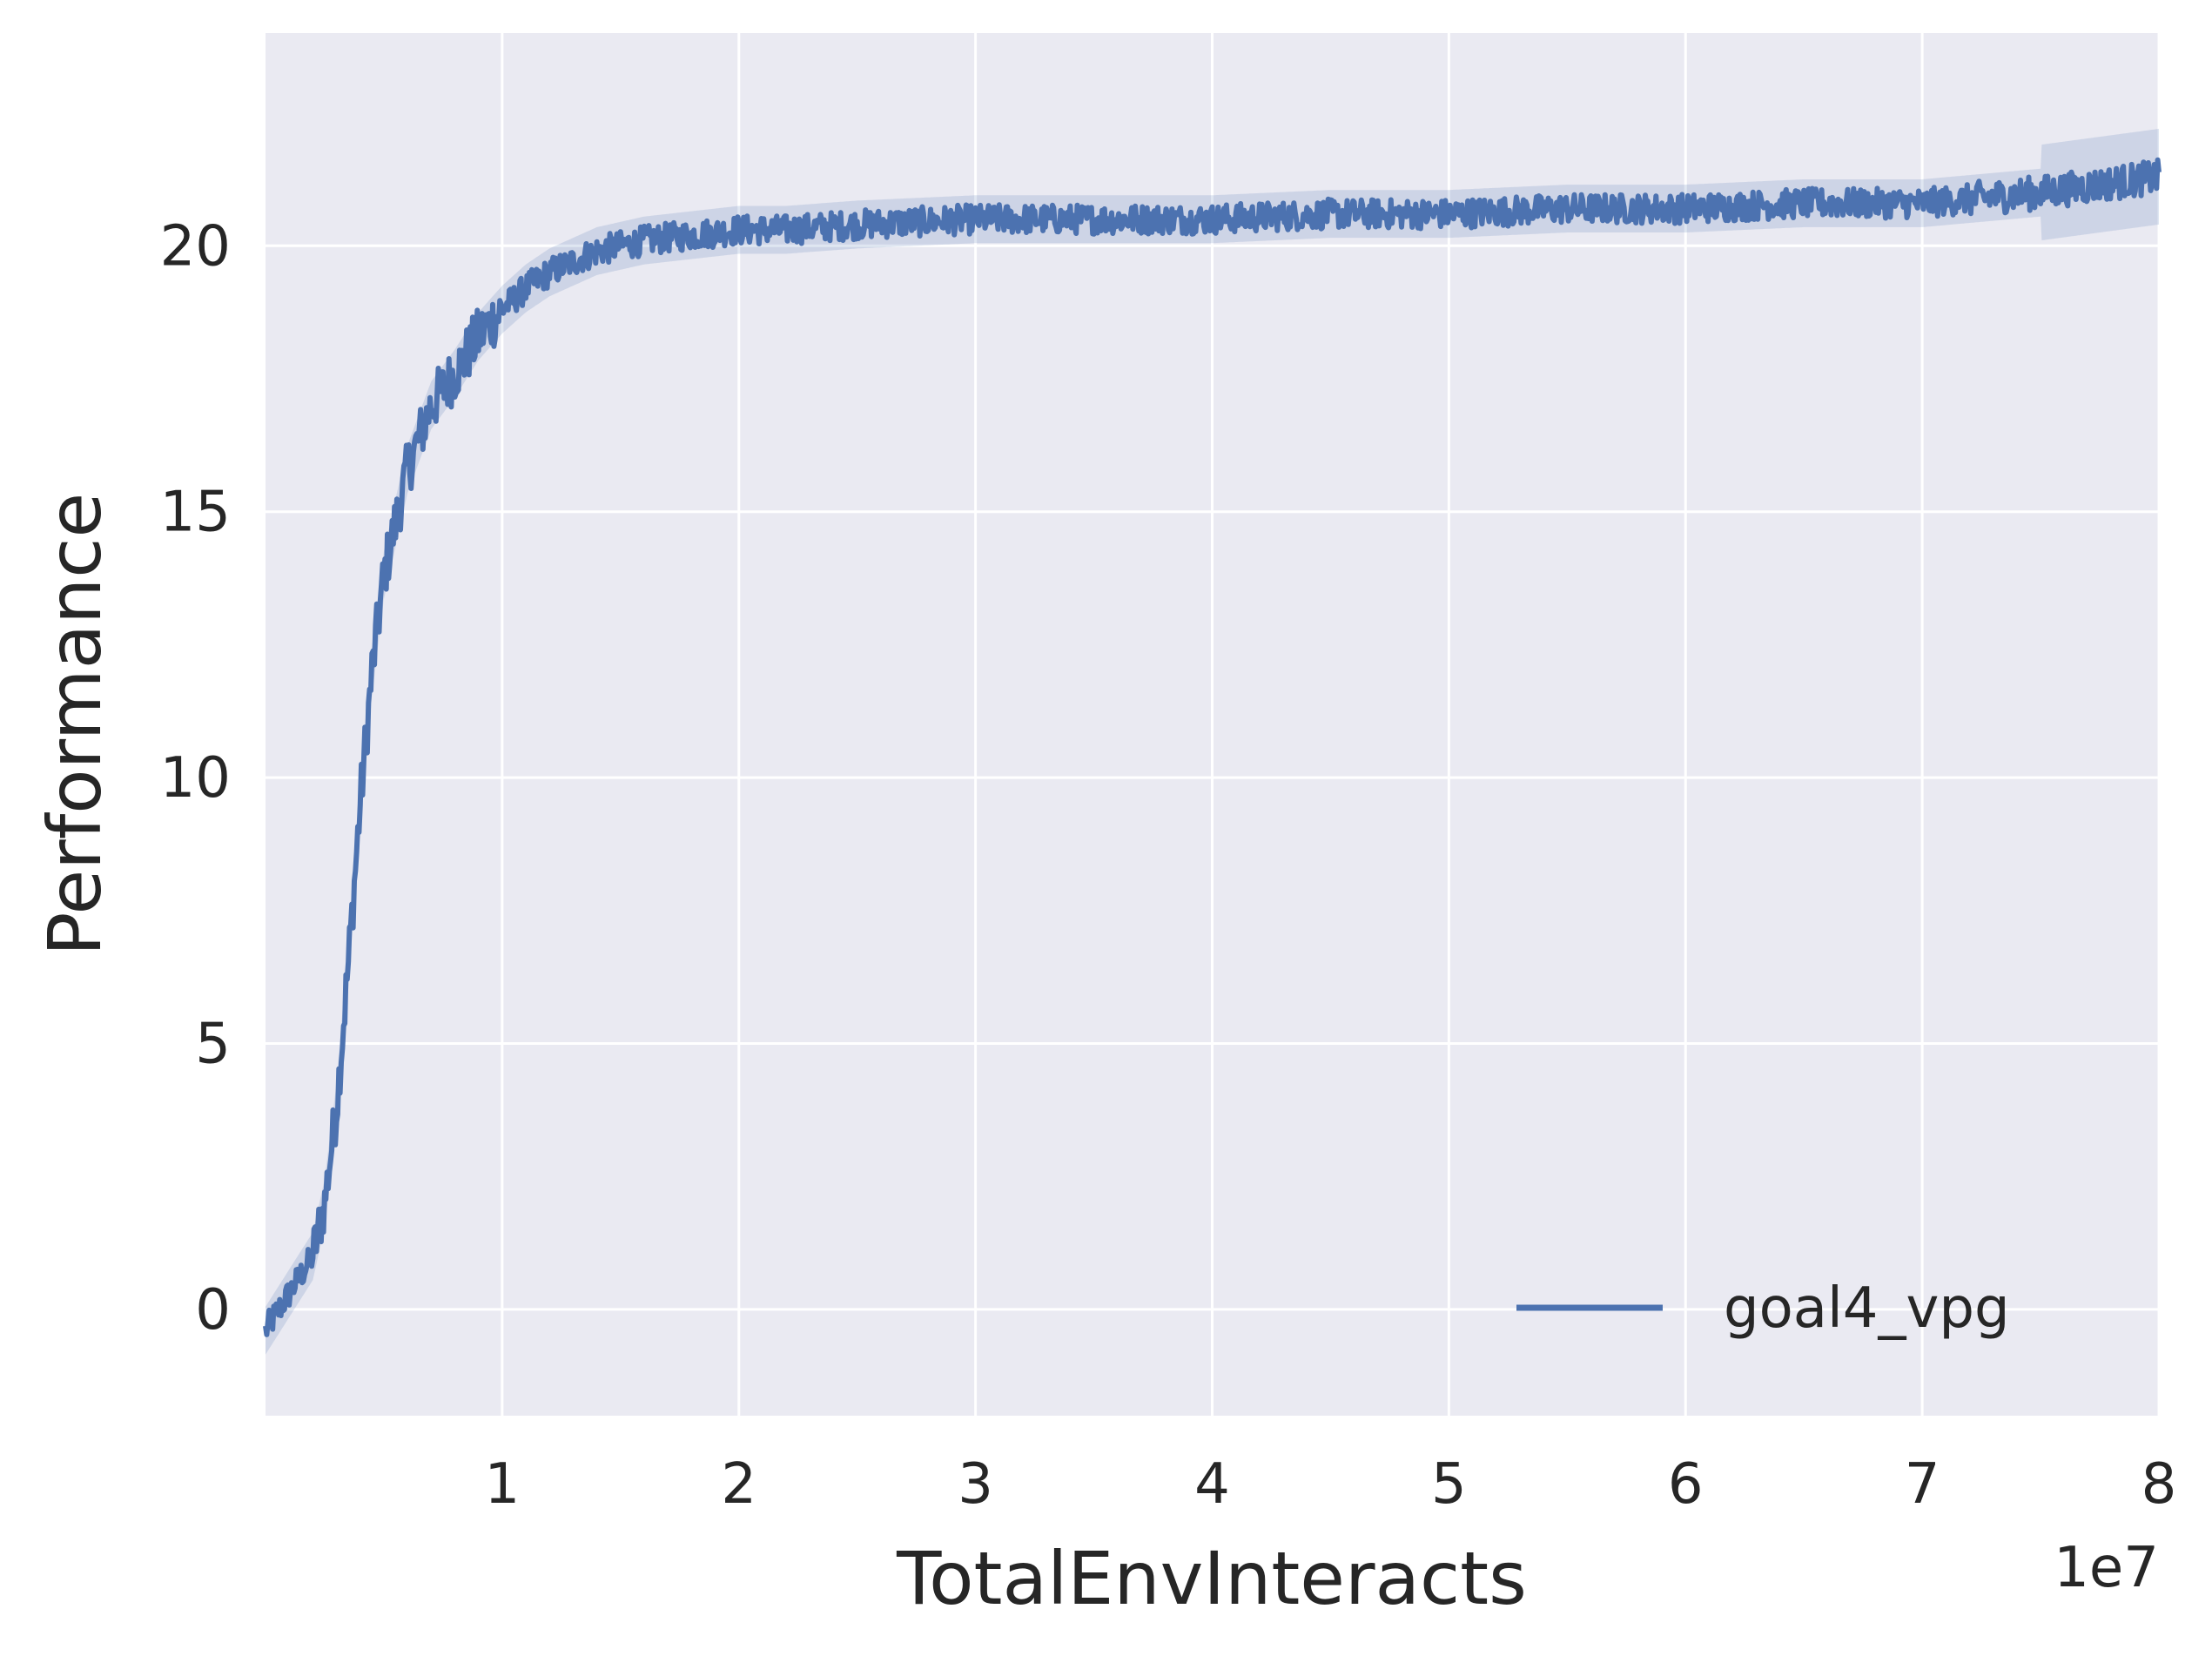 This screenshot has width=2212, height=1656. Describe the element at coordinates (213, 1044) in the screenshot. I see `y-tick-label-5: 5` at that location.